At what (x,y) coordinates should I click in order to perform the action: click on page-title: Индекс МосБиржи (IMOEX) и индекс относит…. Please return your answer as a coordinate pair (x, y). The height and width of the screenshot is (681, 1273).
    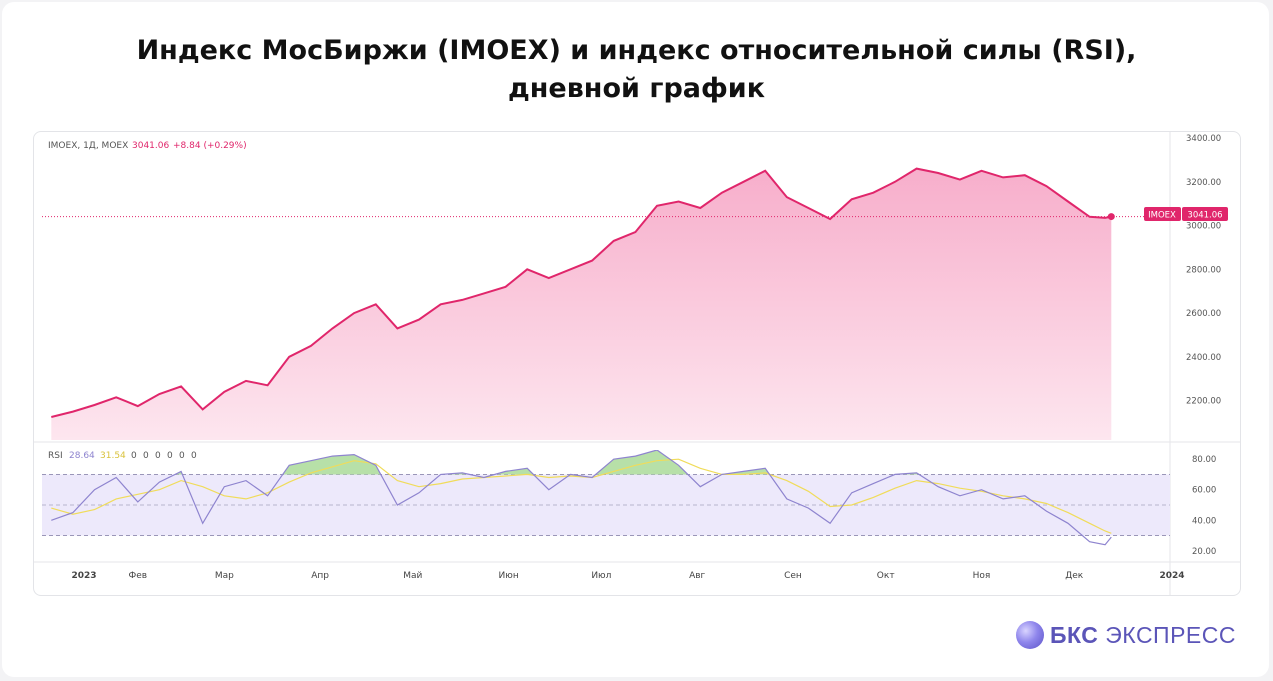
    Looking at the image, I should click on (636, 70).